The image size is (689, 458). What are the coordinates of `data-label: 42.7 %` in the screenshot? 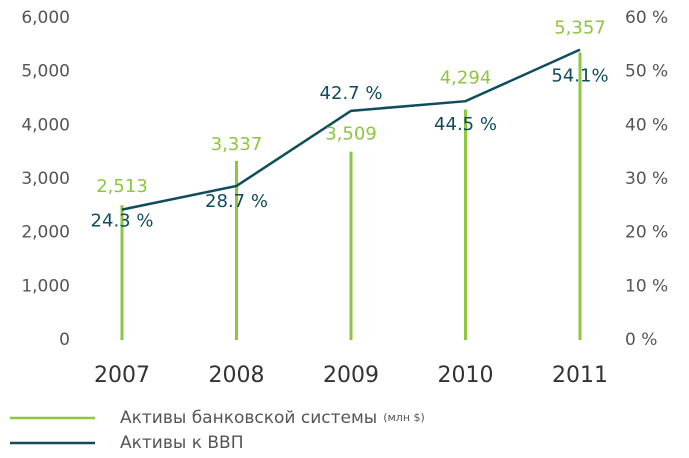 It's located at (351, 93).